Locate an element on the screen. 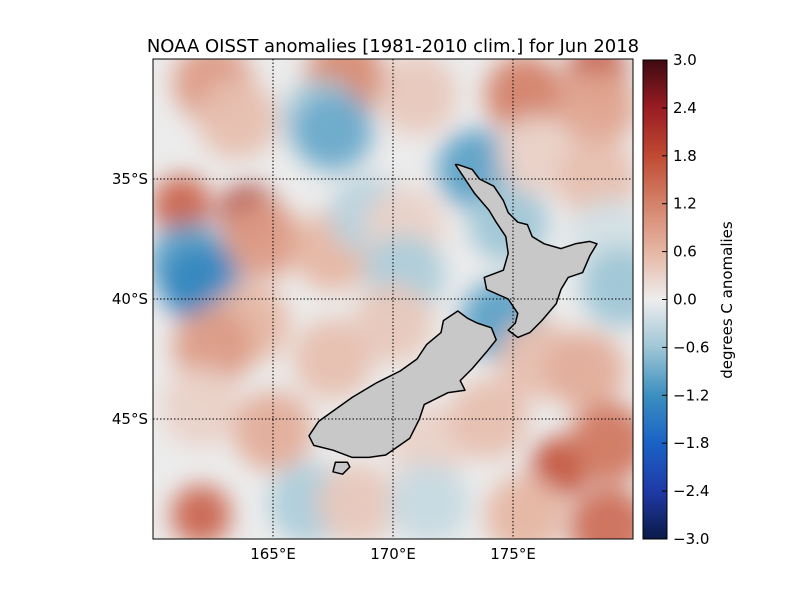 Image resolution: width=800 pixels, height=600 pixels. longitude-labels: 165°E 170°E 175°E is located at coordinates (393, 554).